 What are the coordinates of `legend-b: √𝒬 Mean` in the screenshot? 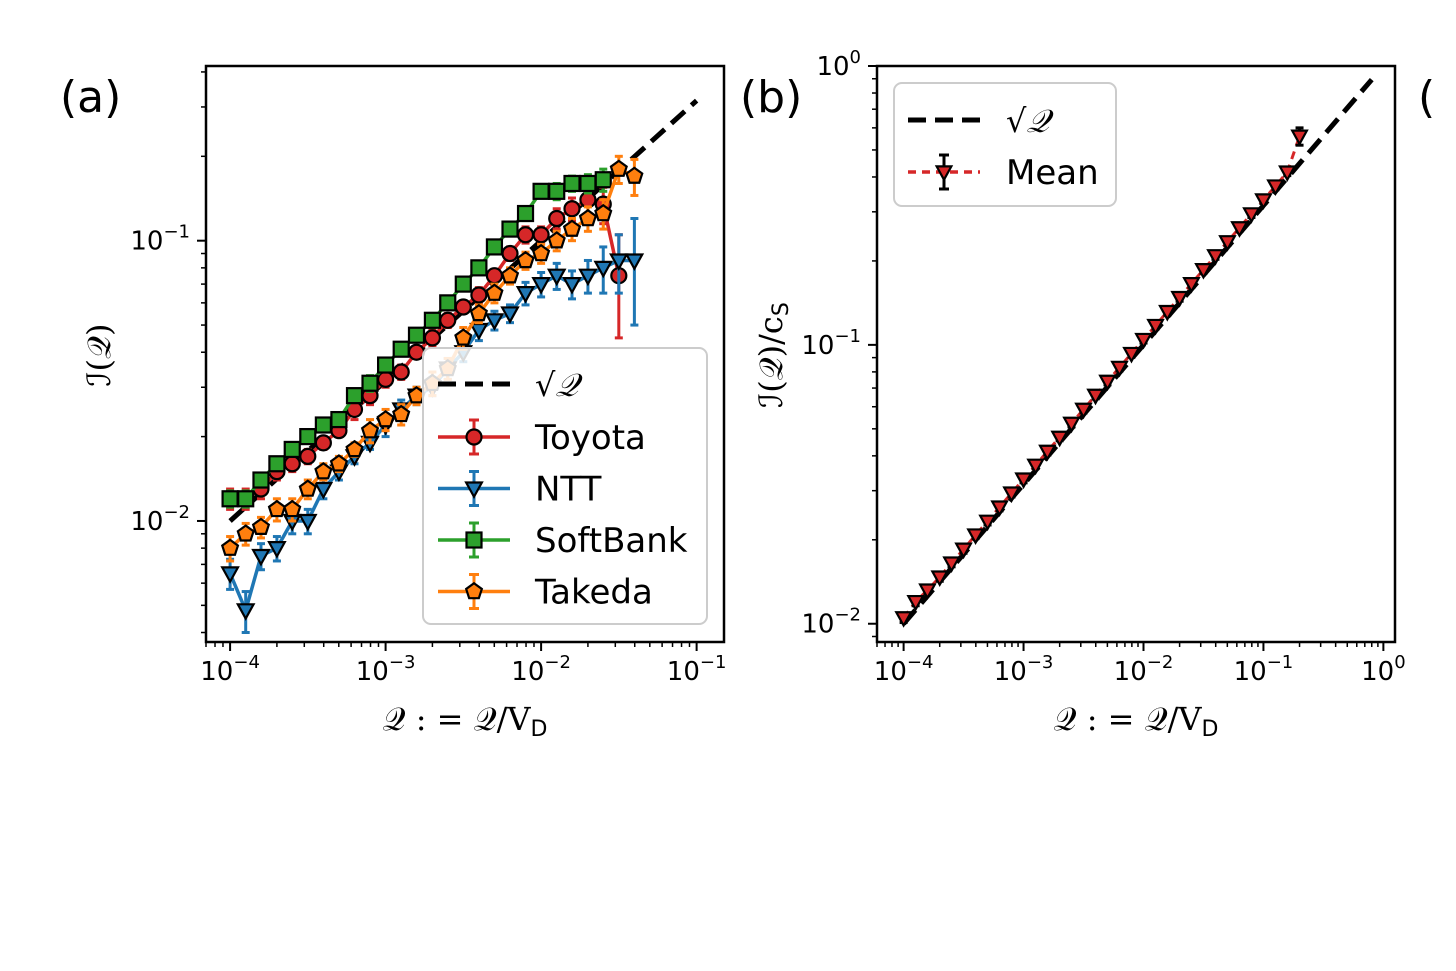 It's located at (1005, 144).